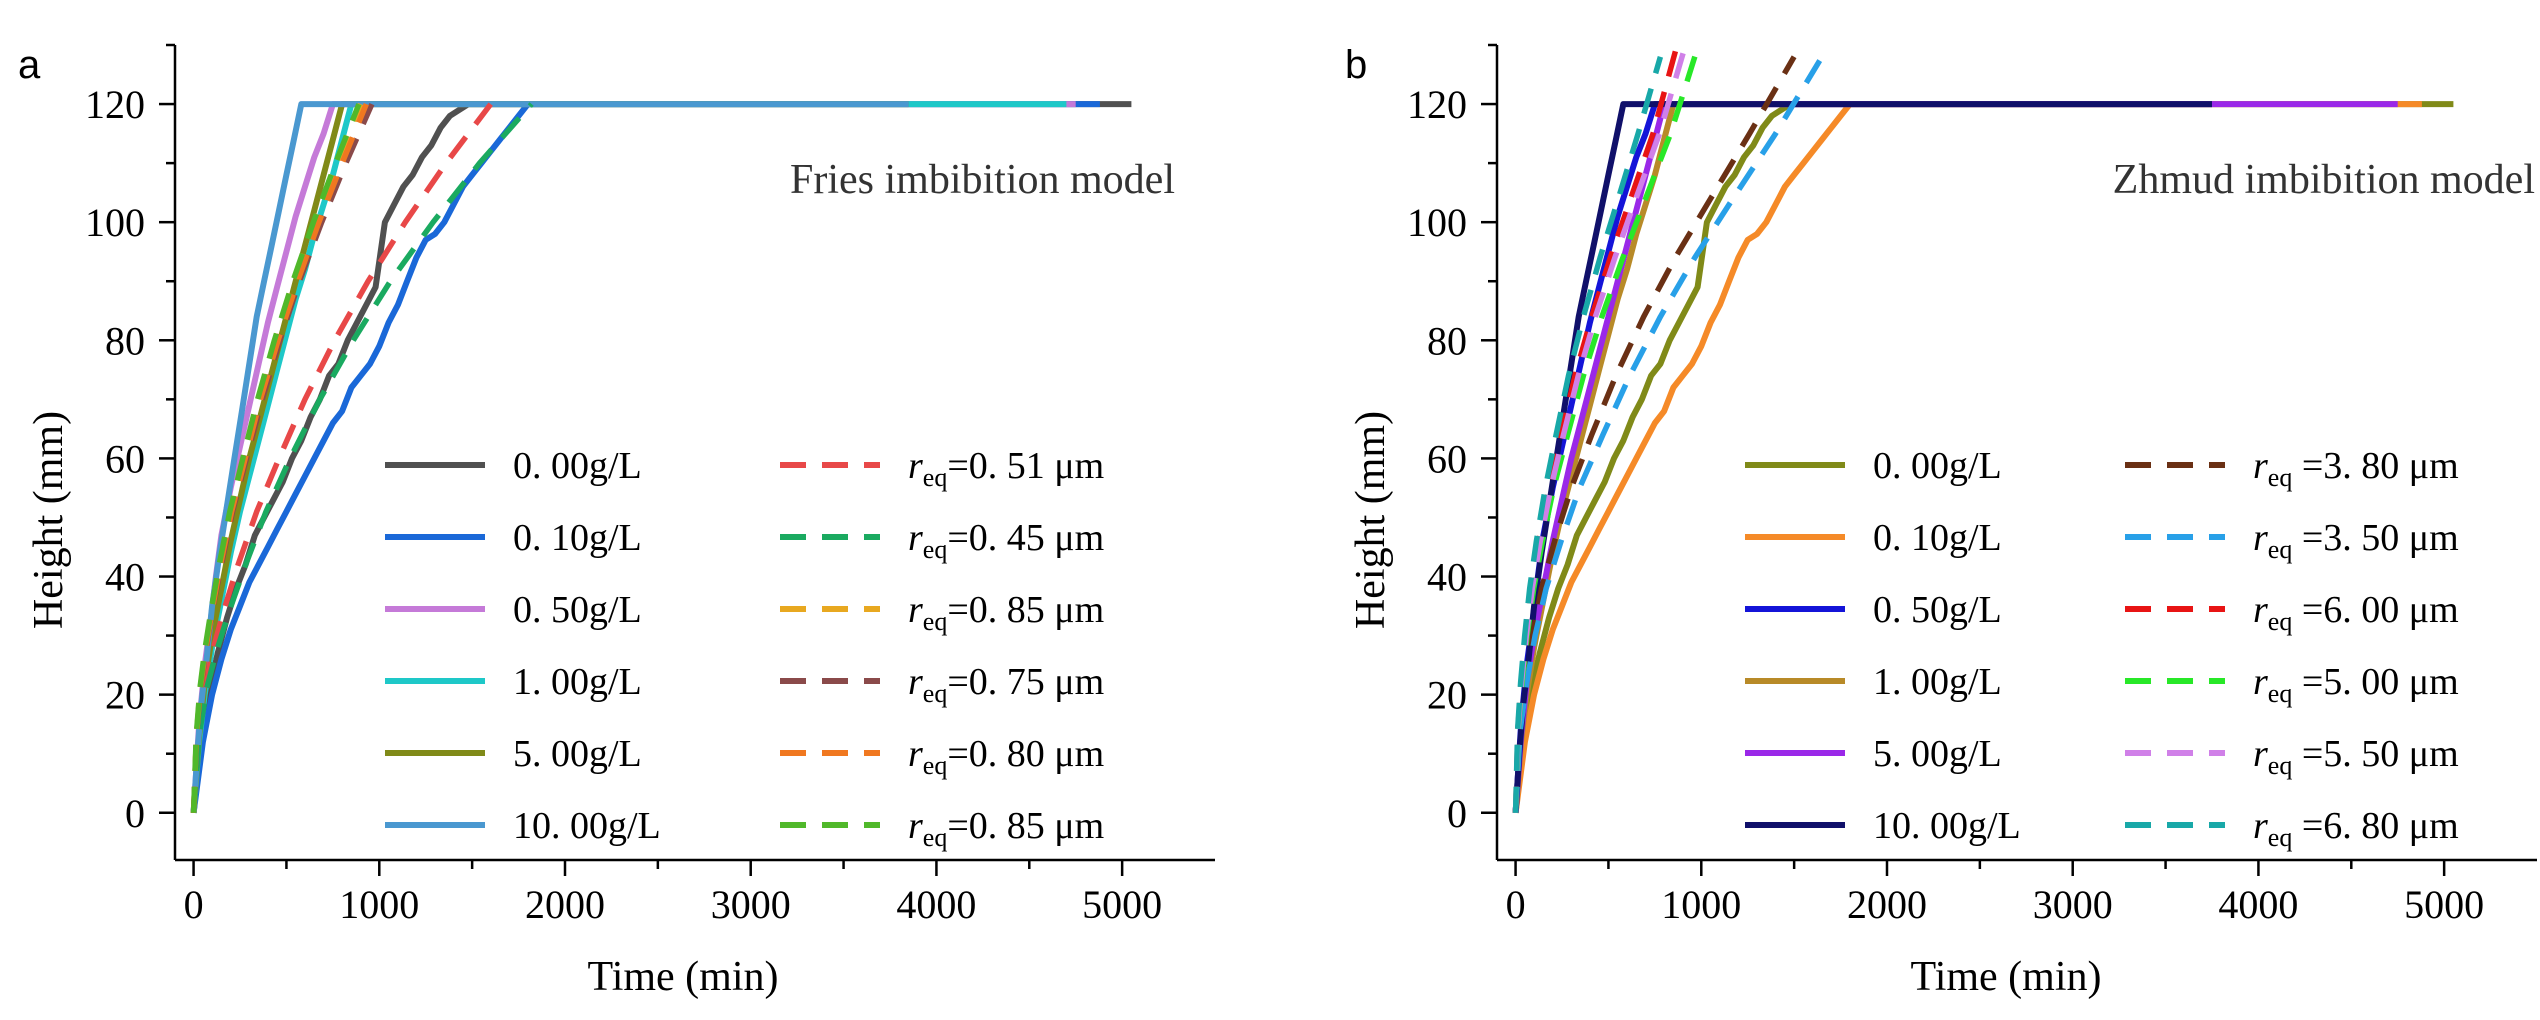 The image size is (2540, 1020). What do you see at coordinates (2356, 612) in the screenshot?
I see `legend-label: req =6. 00 μm` at bounding box center [2356, 612].